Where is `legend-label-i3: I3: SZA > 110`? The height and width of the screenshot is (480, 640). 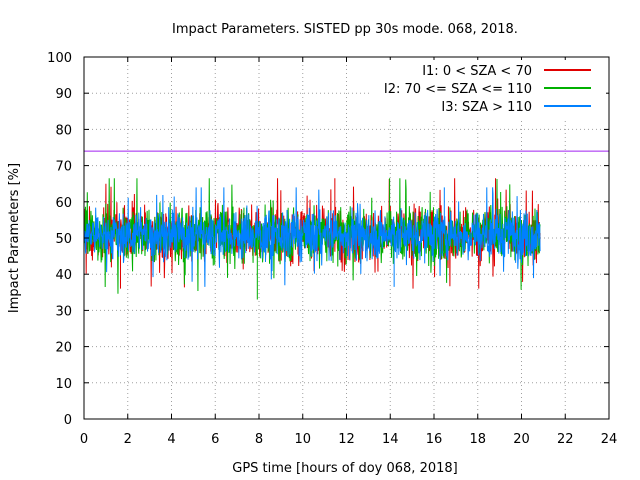
legend-label-i3: I3: SZA > 110 is located at coordinates (486, 107).